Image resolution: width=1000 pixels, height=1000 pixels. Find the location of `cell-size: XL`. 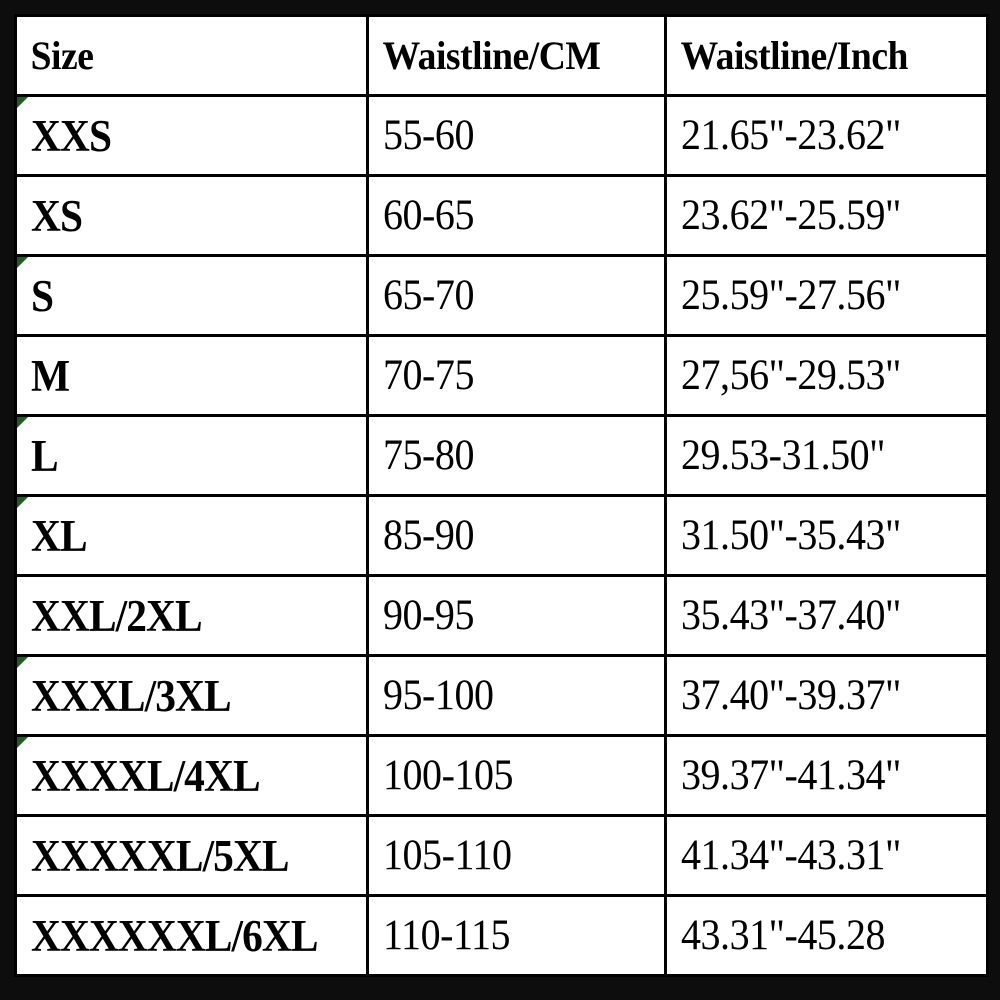

cell-size: XL is located at coordinates (192, 536).